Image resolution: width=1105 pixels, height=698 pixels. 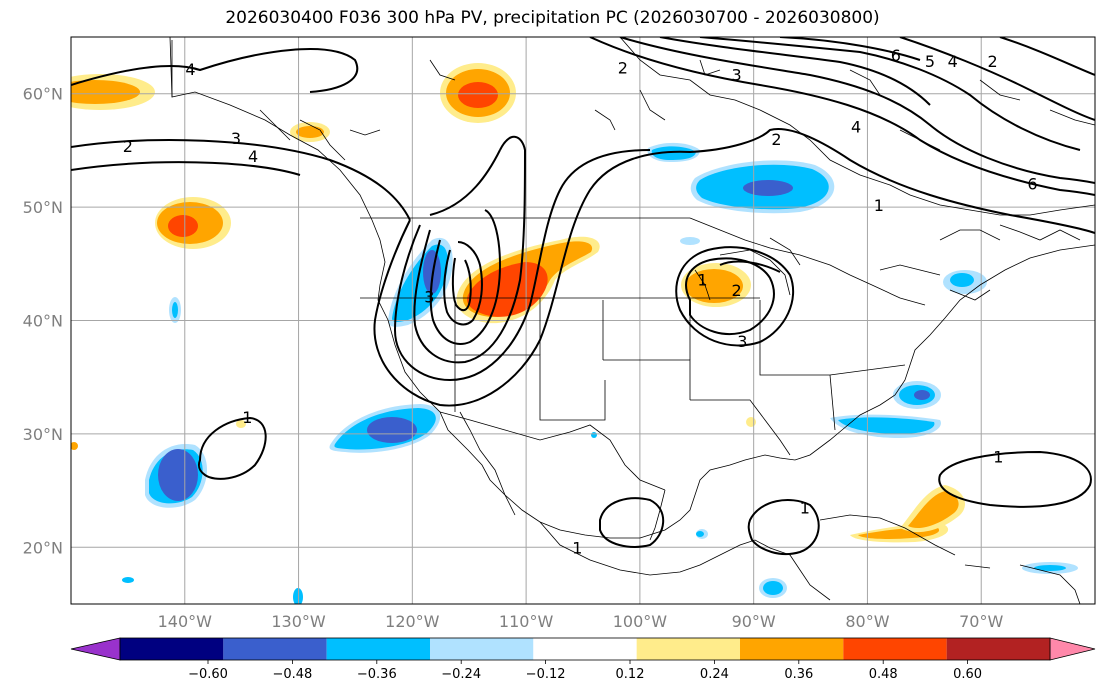 I want to click on latitude-label: 50°N, so click(x=43, y=207).